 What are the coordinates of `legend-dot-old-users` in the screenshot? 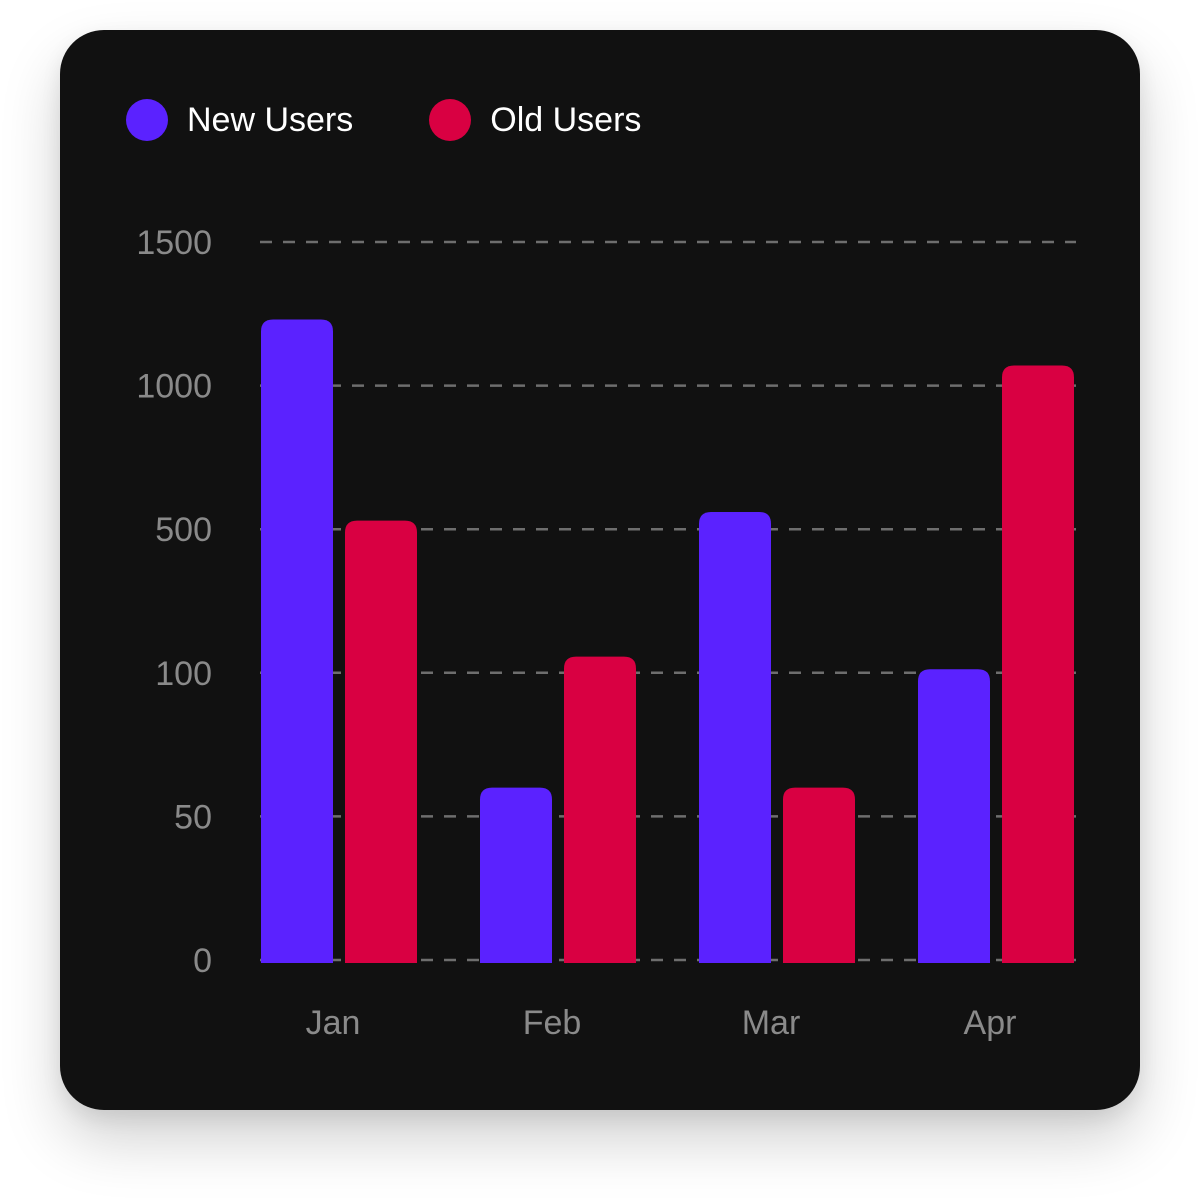 It's located at (450, 120).